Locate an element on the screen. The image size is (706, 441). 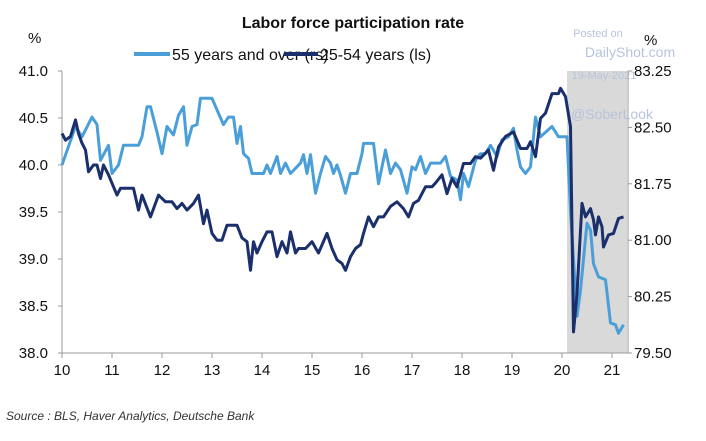
right-axis-tick-label: 82.50 is located at coordinates (653, 127).